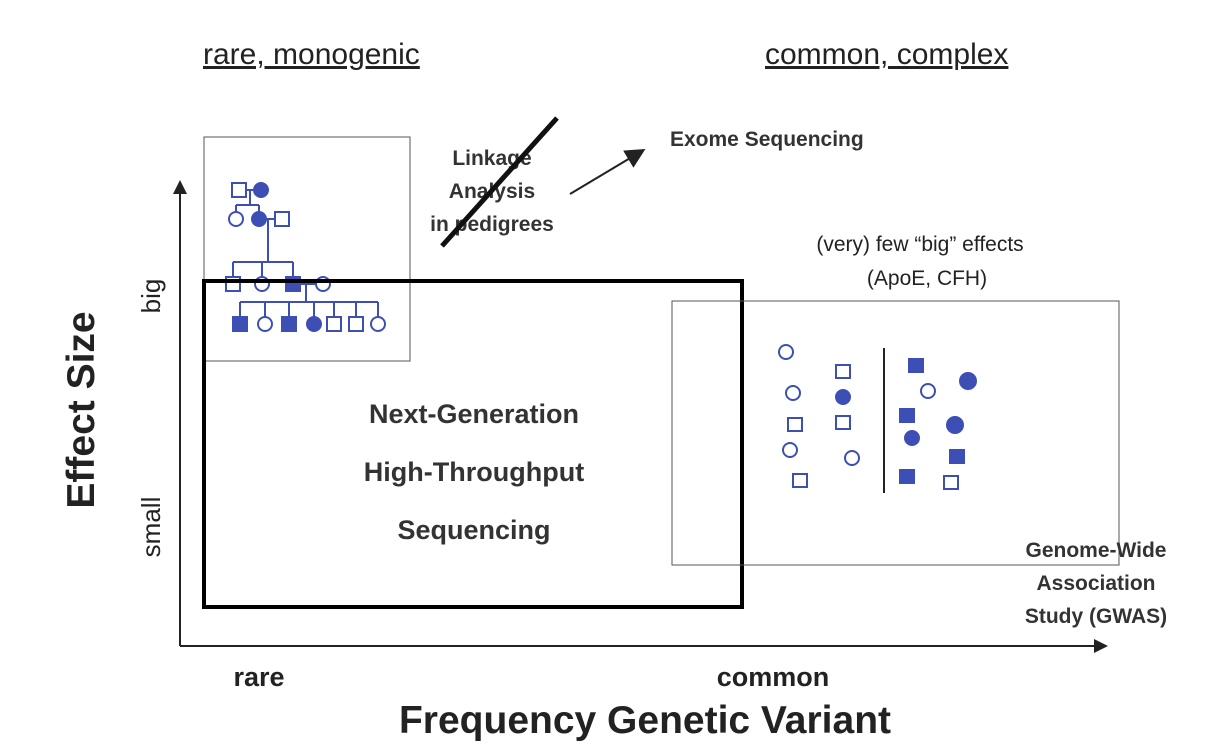 Image resolution: width=1232 pixels, height=747 pixels. Describe the element at coordinates (492, 224) in the screenshot. I see `linkage-line-3: in pedigrees` at that location.